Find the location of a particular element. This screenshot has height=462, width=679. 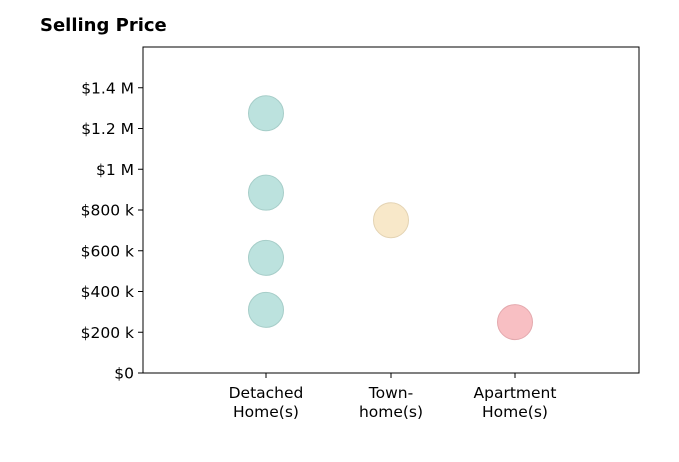

x-tick-label: Detached Home(s) is located at coordinates (266, 402).